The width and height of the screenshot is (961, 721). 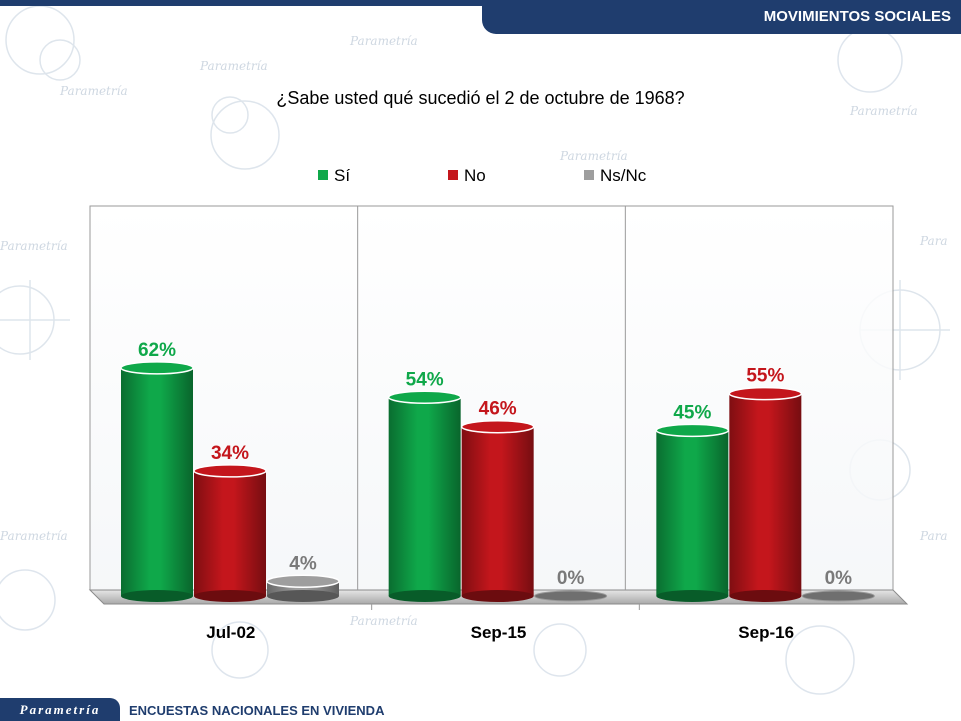 What do you see at coordinates (425, 379) in the screenshot?
I see `data-label: 54%` at bounding box center [425, 379].